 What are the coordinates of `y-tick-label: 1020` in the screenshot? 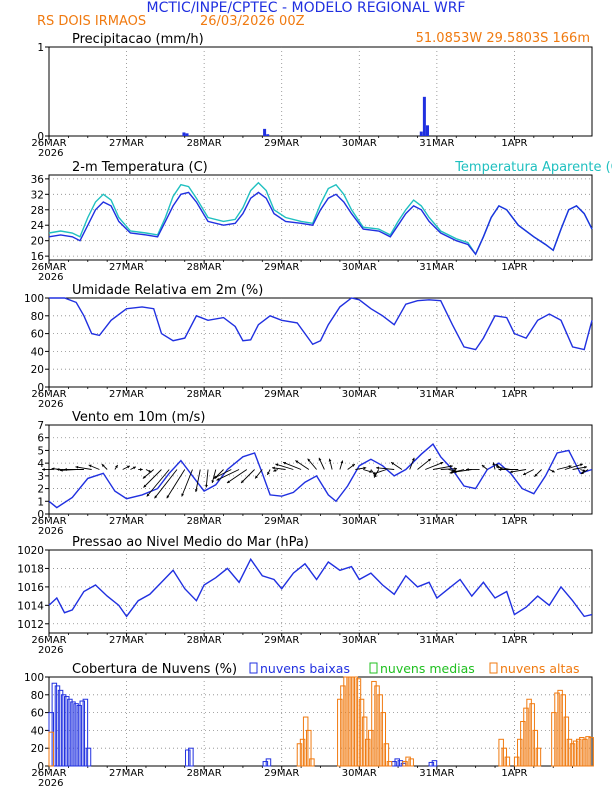 It's located at (30, 551).